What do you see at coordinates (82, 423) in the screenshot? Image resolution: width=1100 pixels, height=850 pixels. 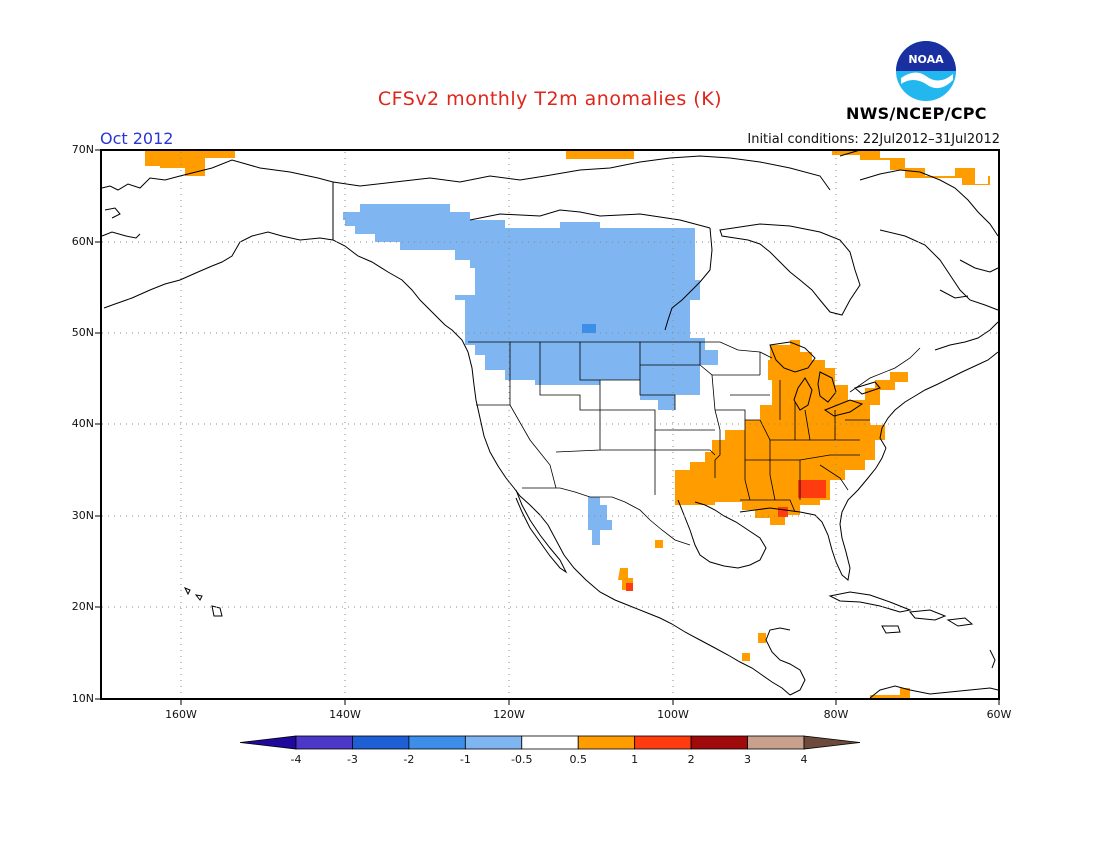 I see `lat-label-40n: 40N` at bounding box center [82, 423].